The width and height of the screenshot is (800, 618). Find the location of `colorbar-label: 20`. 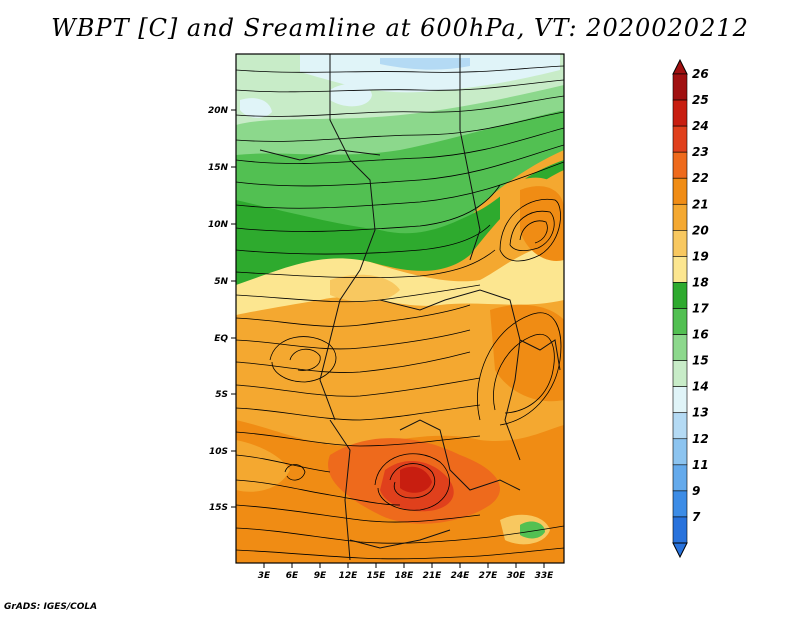

colorbar-label: 20 is located at coordinates (700, 230).